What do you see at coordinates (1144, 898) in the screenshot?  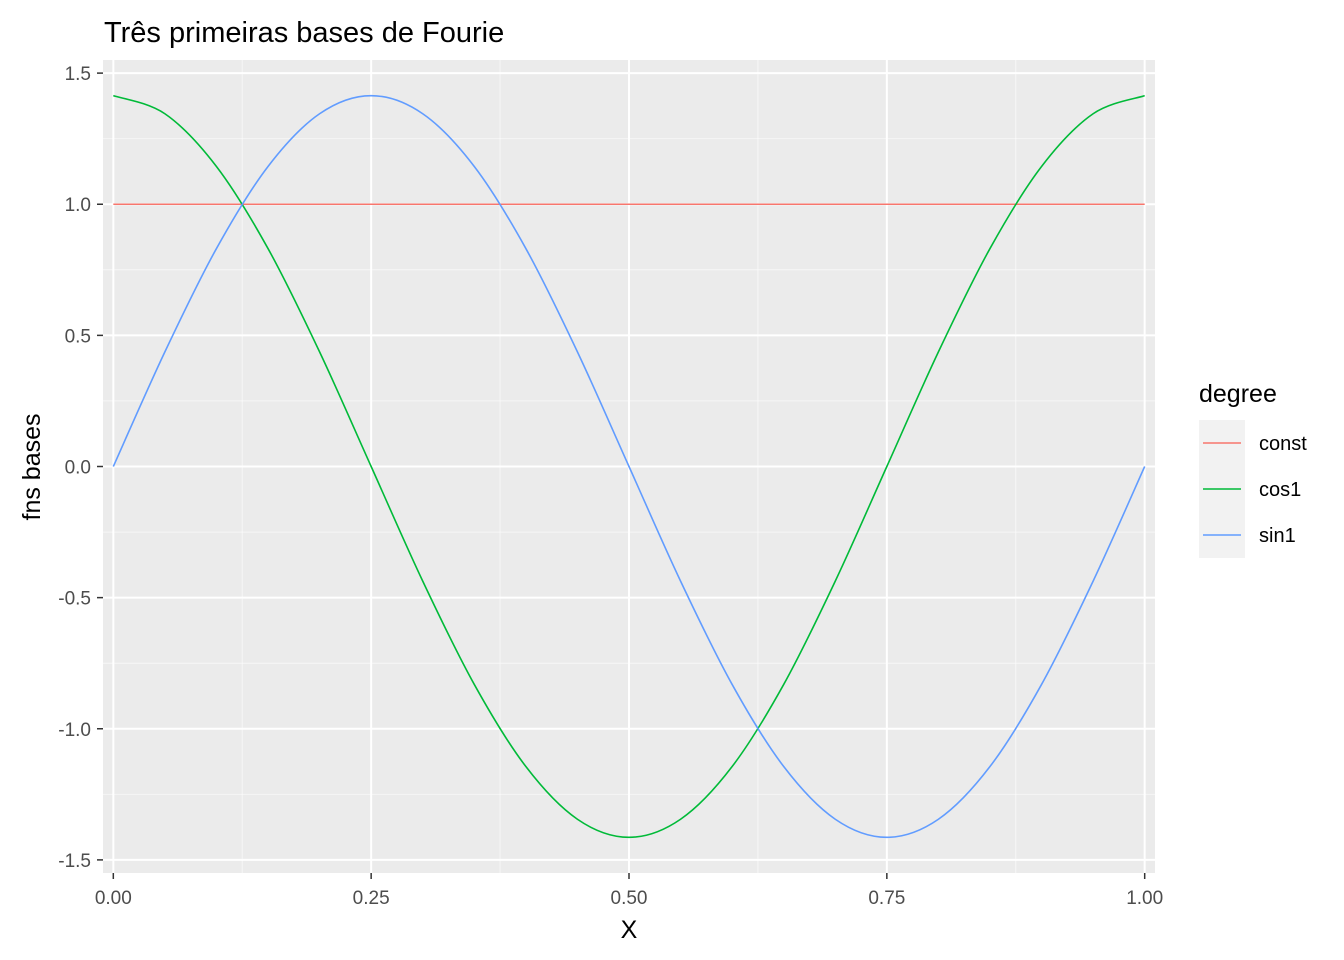 I see `x-tick-label: 1.00` at bounding box center [1144, 898].